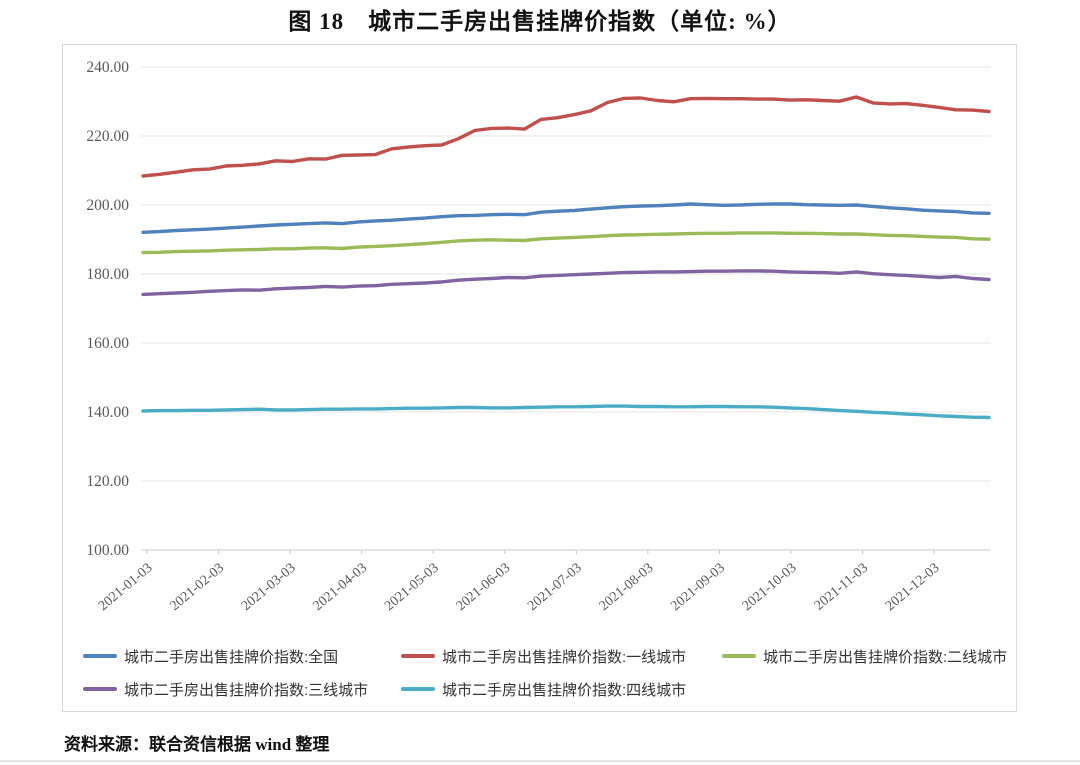 This screenshot has height=765, width=1080. Describe the element at coordinates (555, 587) in the screenshot. I see `x-axis-tick-label: 2021-07-03` at that location.